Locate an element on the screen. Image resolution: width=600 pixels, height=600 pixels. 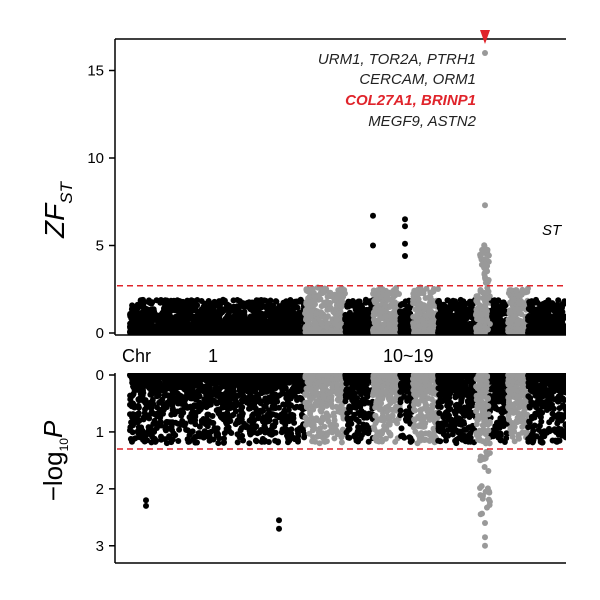
zfst-tick-label: 0 is located at coordinates (100, 333).